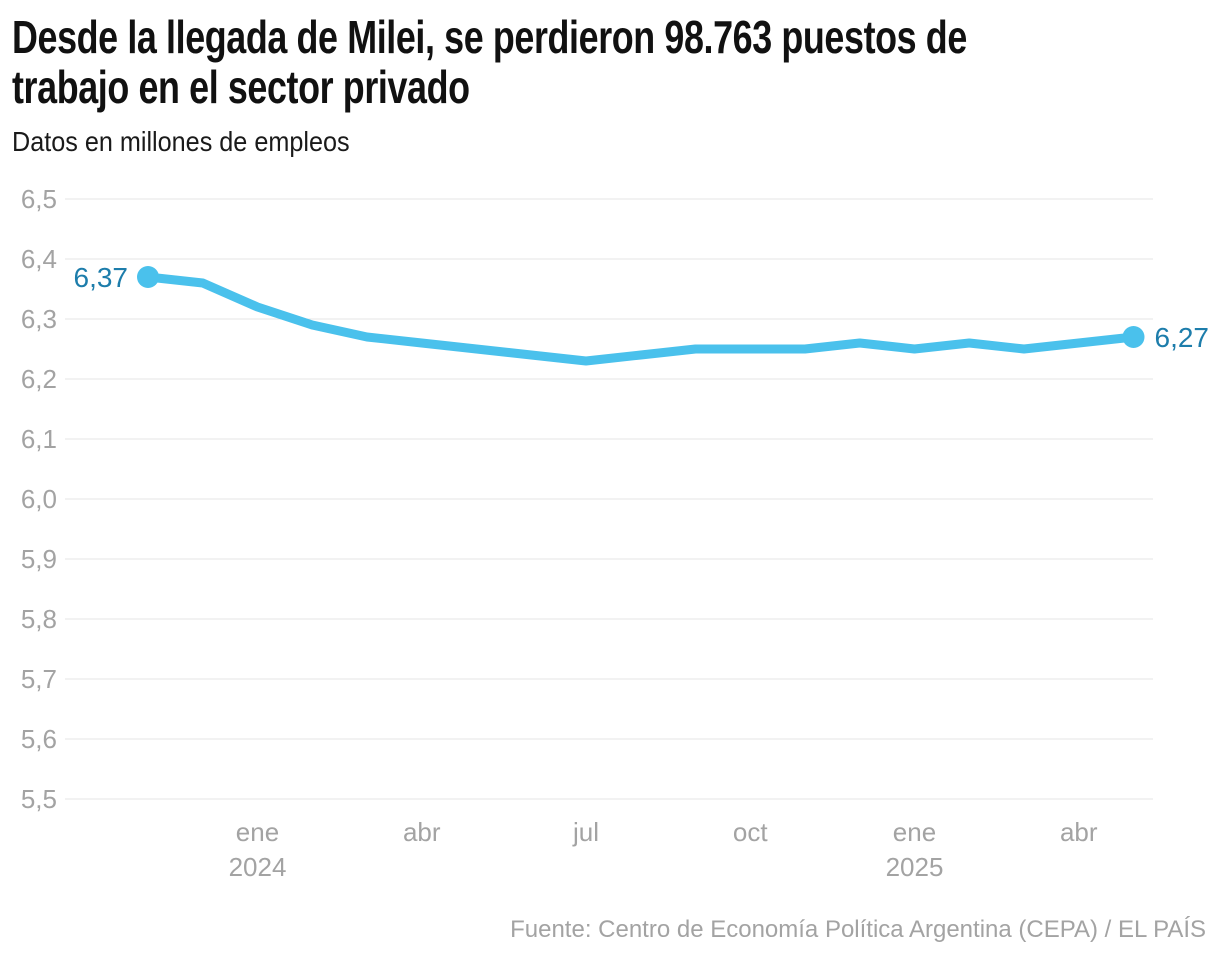 This screenshot has height=962, width=1220. I want to click on y-tick-label: 5,8, so click(39, 619).